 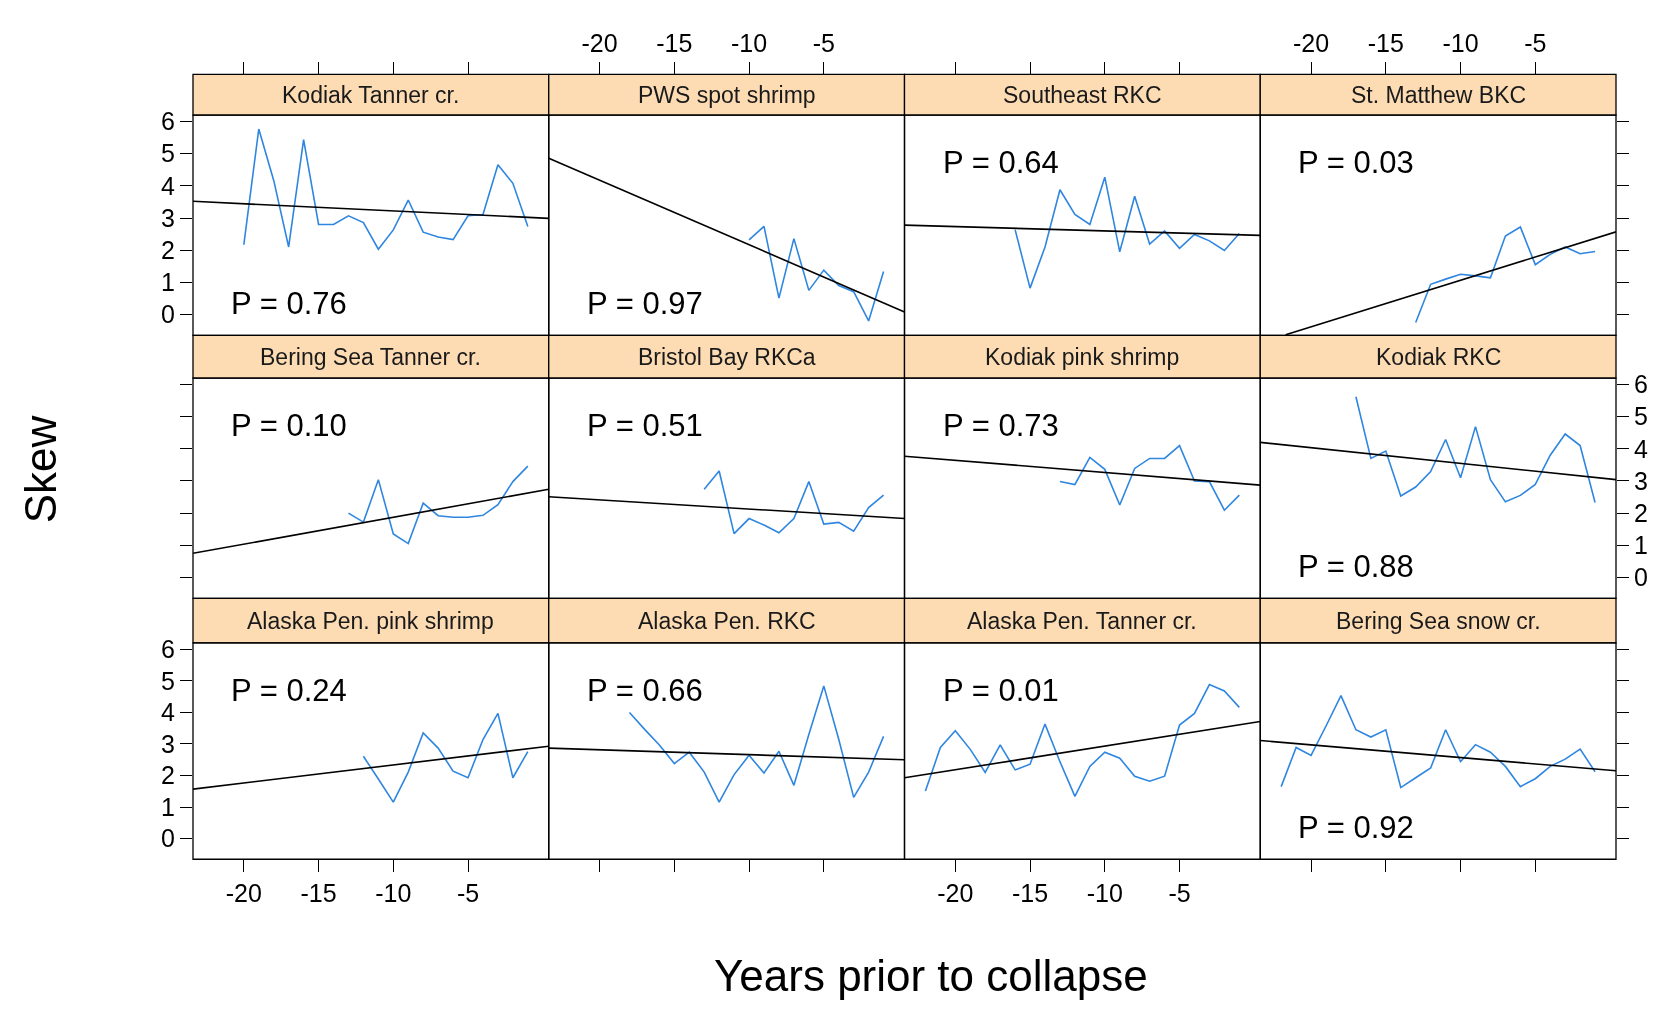 I want to click on annotation: P = 0.92, so click(x=1356, y=827).